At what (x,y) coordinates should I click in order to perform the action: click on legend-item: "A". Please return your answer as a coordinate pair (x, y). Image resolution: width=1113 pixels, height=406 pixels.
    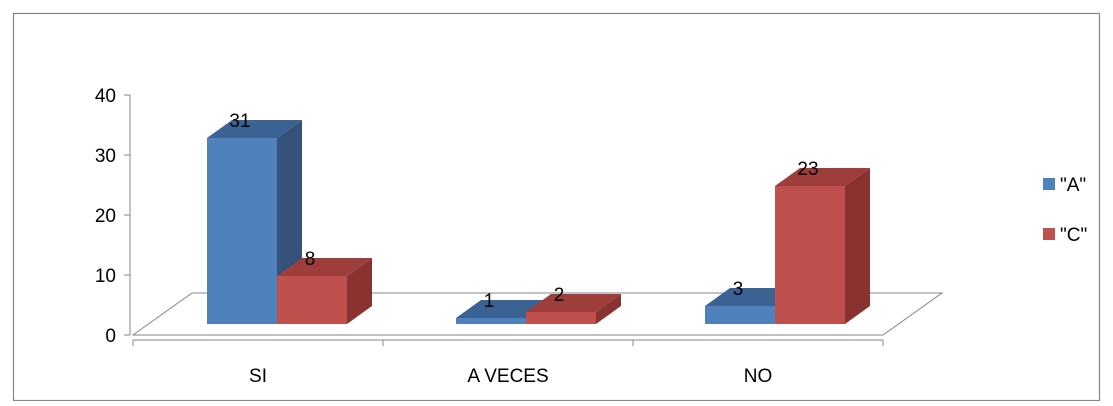
    Looking at the image, I should click on (1064, 185).